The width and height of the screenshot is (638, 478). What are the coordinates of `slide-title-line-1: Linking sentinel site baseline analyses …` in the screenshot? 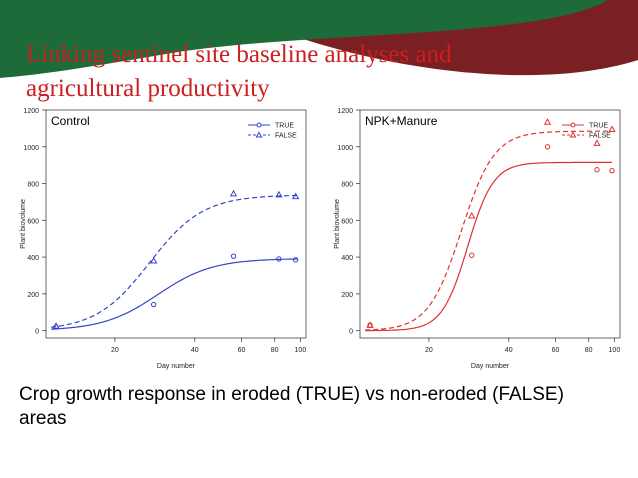 It's located at (239, 54).